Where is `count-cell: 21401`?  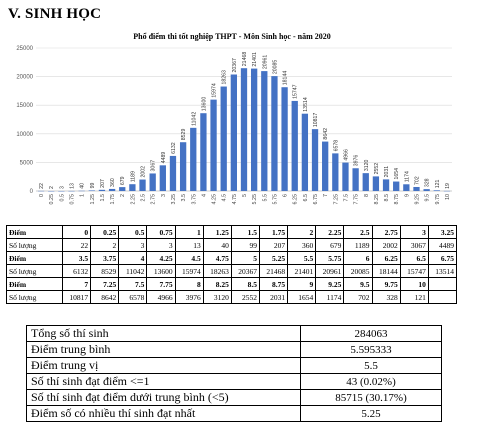
count-cell: 21401 is located at coordinates (302, 271).